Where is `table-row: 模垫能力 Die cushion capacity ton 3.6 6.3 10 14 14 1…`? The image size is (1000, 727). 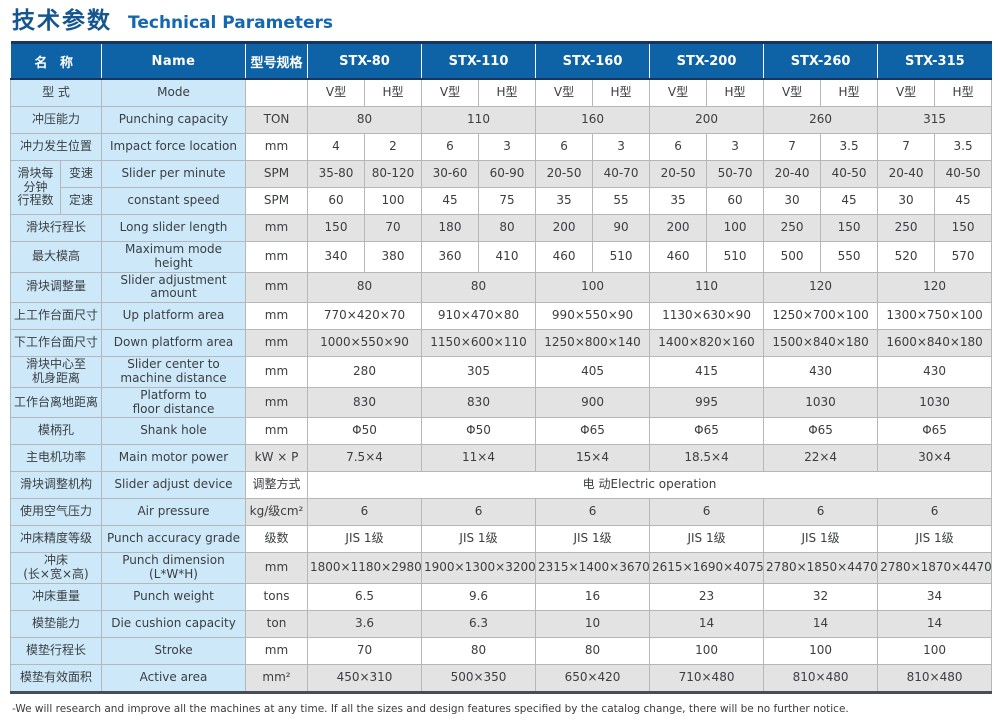
table-row: 模垫能力 Die cushion capacity ton 3.6 6.3 10 14 14 1… is located at coordinates (501, 623).